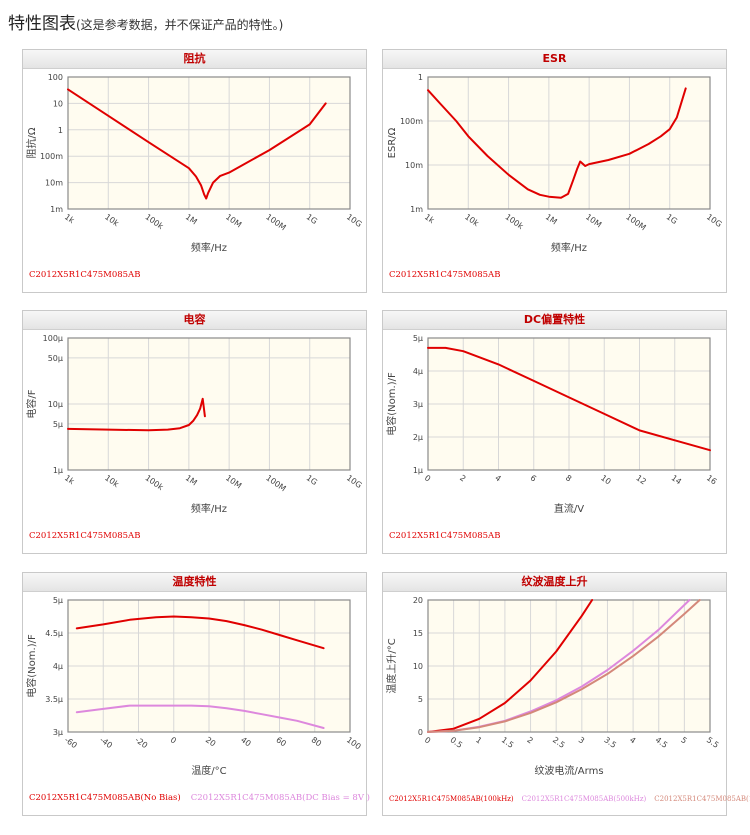 Image resolution: width=750 pixels, height=835 pixels. Describe the element at coordinates (559, 742) in the screenshot. I see `x-tick-label: 2.5` at that location.